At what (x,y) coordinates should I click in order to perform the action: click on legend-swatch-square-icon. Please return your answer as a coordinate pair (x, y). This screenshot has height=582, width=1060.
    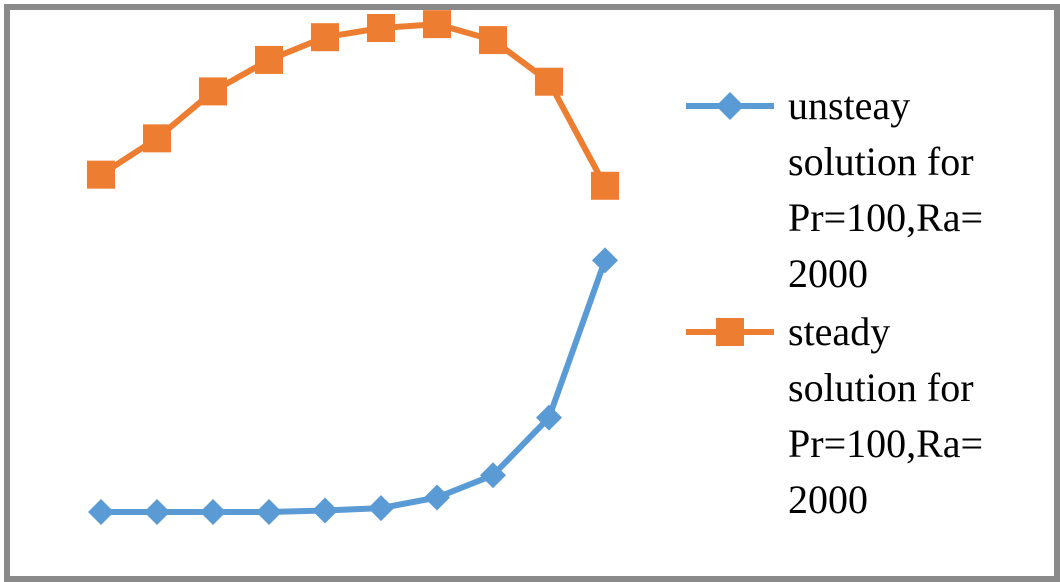
    Looking at the image, I should click on (730, 332).